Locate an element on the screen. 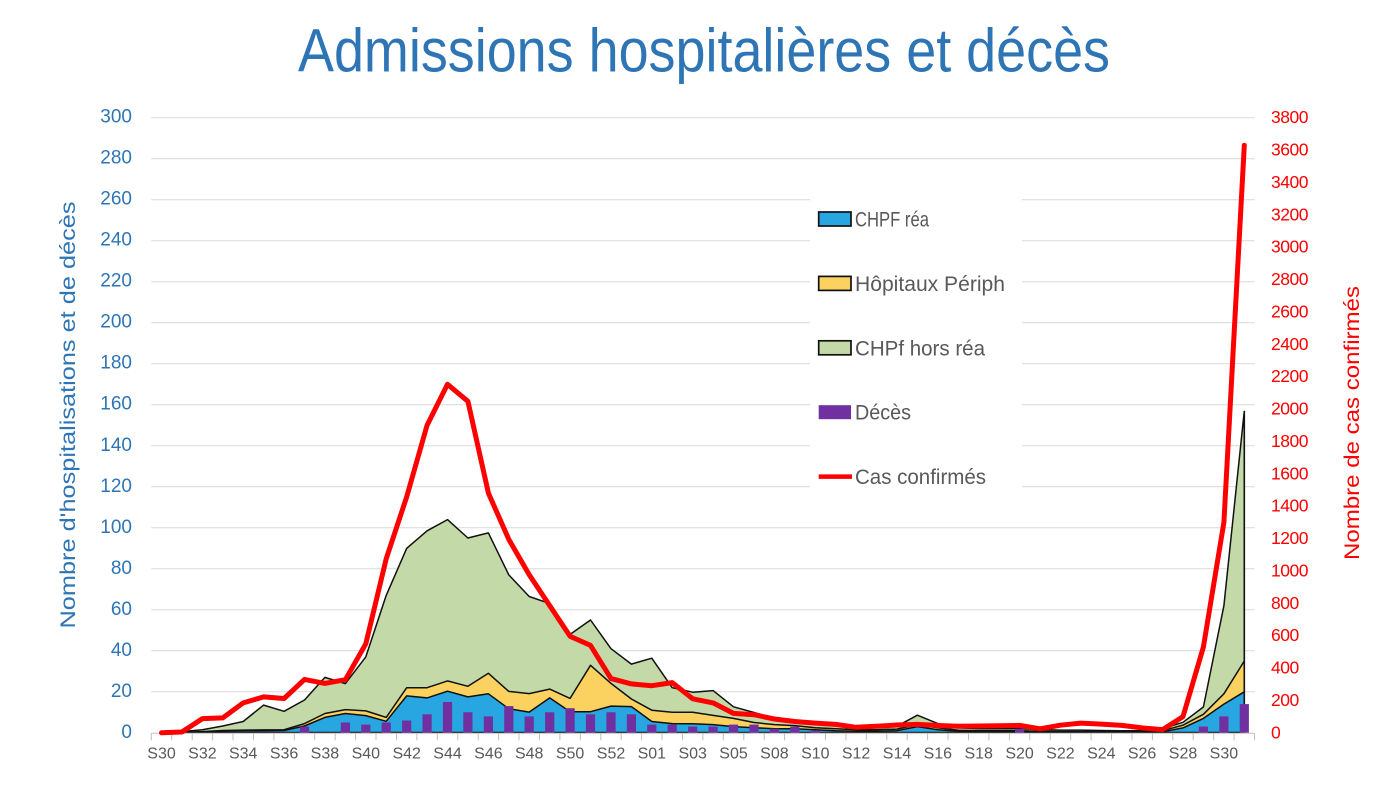 The image size is (1391, 796). svg-text: Cas confirmés is located at coordinates (920, 477).